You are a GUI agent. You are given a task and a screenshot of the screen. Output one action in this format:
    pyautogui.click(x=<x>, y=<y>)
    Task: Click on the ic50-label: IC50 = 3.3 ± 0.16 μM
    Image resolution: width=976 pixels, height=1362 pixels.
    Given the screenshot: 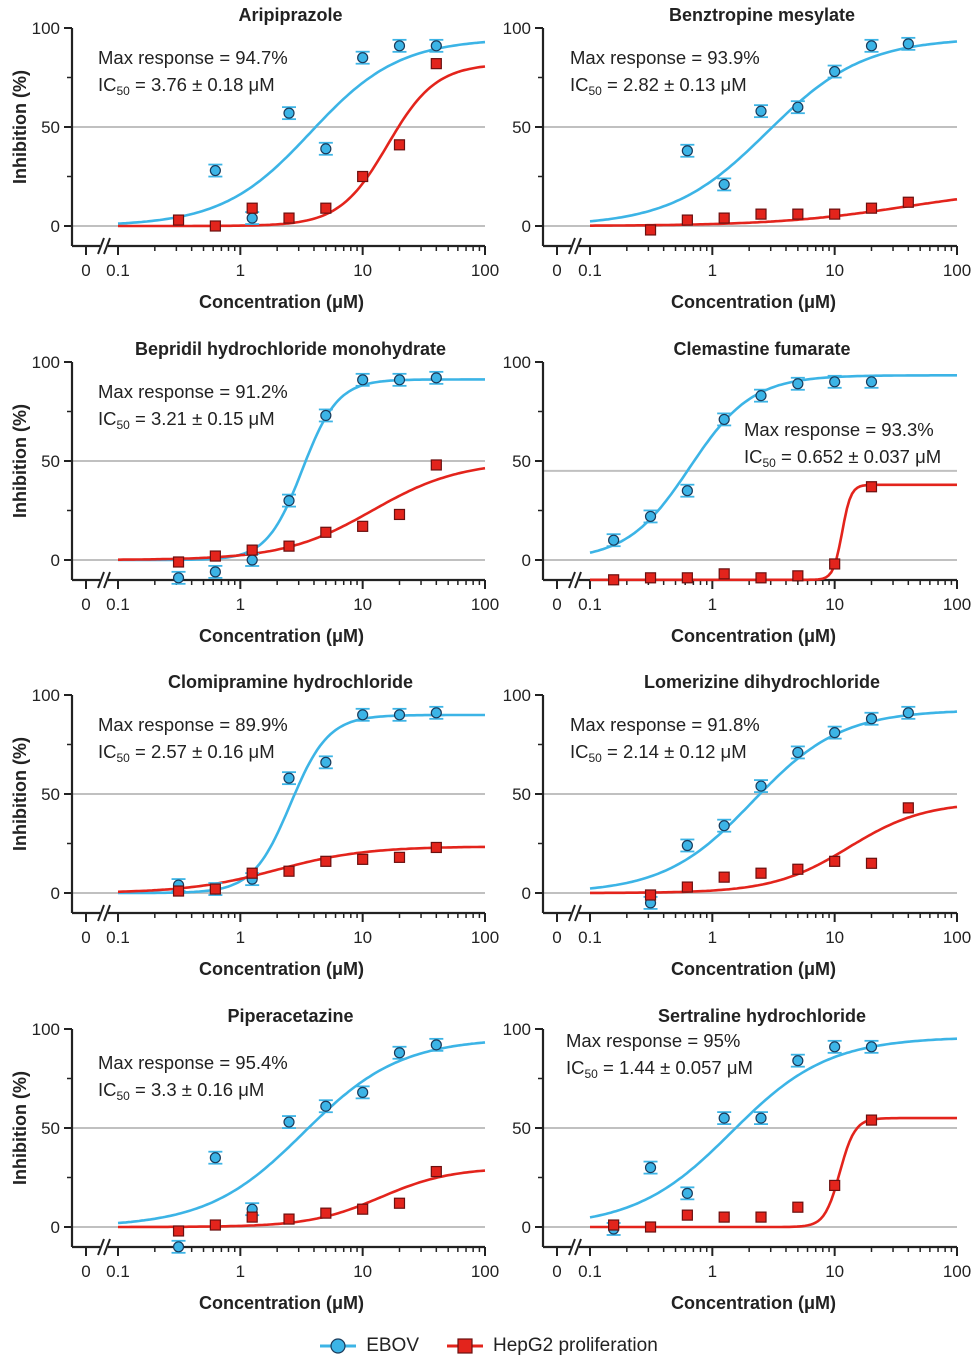 What is the action you would take?
    pyautogui.click(x=181, y=1091)
    